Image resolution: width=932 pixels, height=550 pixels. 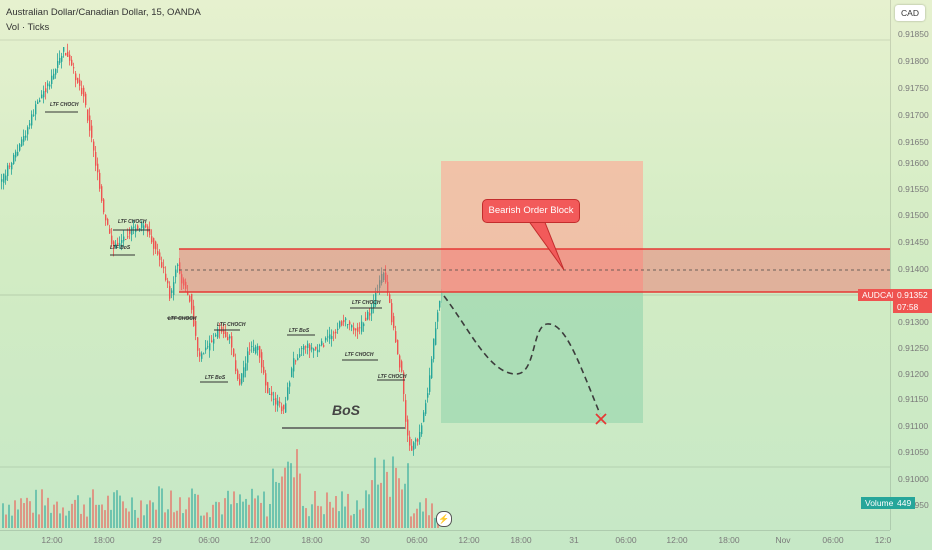 What do you see at coordinates (209, 540) in the screenshot?
I see `time-axis-label: 06:00` at bounding box center [209, 540].